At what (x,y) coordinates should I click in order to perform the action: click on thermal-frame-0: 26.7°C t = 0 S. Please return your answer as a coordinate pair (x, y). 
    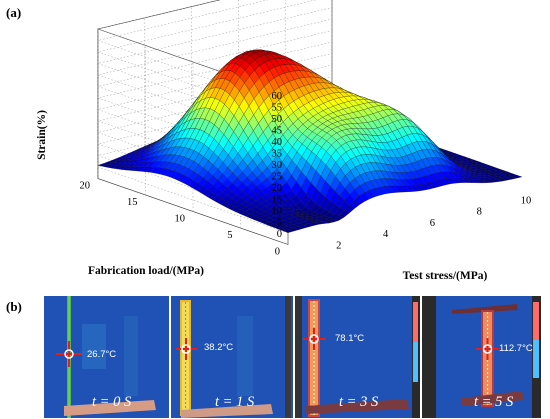
    Looking at the image, I should click on (106, 357).